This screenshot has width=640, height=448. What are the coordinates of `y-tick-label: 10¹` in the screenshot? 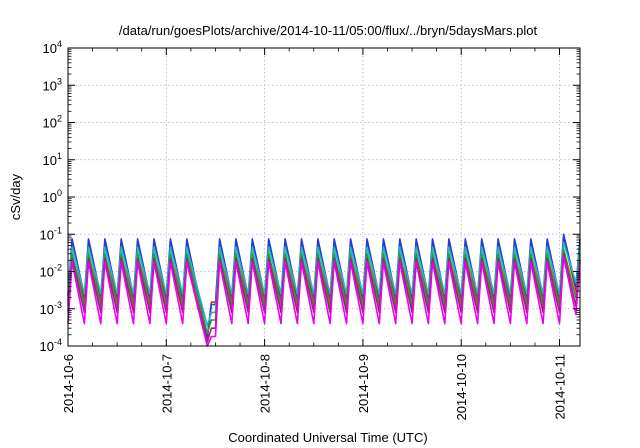 It's located at (52, 159).